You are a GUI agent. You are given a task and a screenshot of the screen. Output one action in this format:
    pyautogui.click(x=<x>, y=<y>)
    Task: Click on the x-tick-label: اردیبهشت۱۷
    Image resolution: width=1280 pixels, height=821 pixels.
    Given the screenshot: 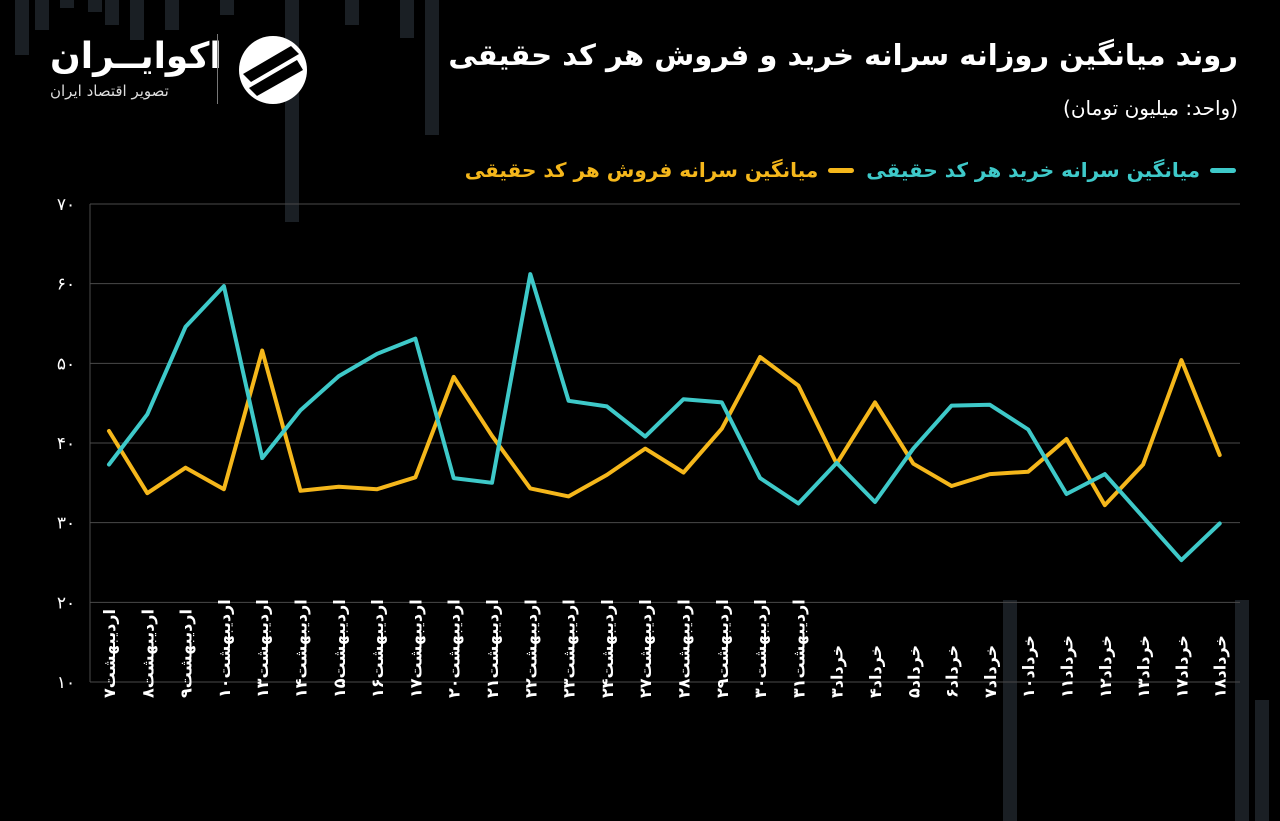 What is the action you would take?
    pyautogui.click(x=415, y=648)
    